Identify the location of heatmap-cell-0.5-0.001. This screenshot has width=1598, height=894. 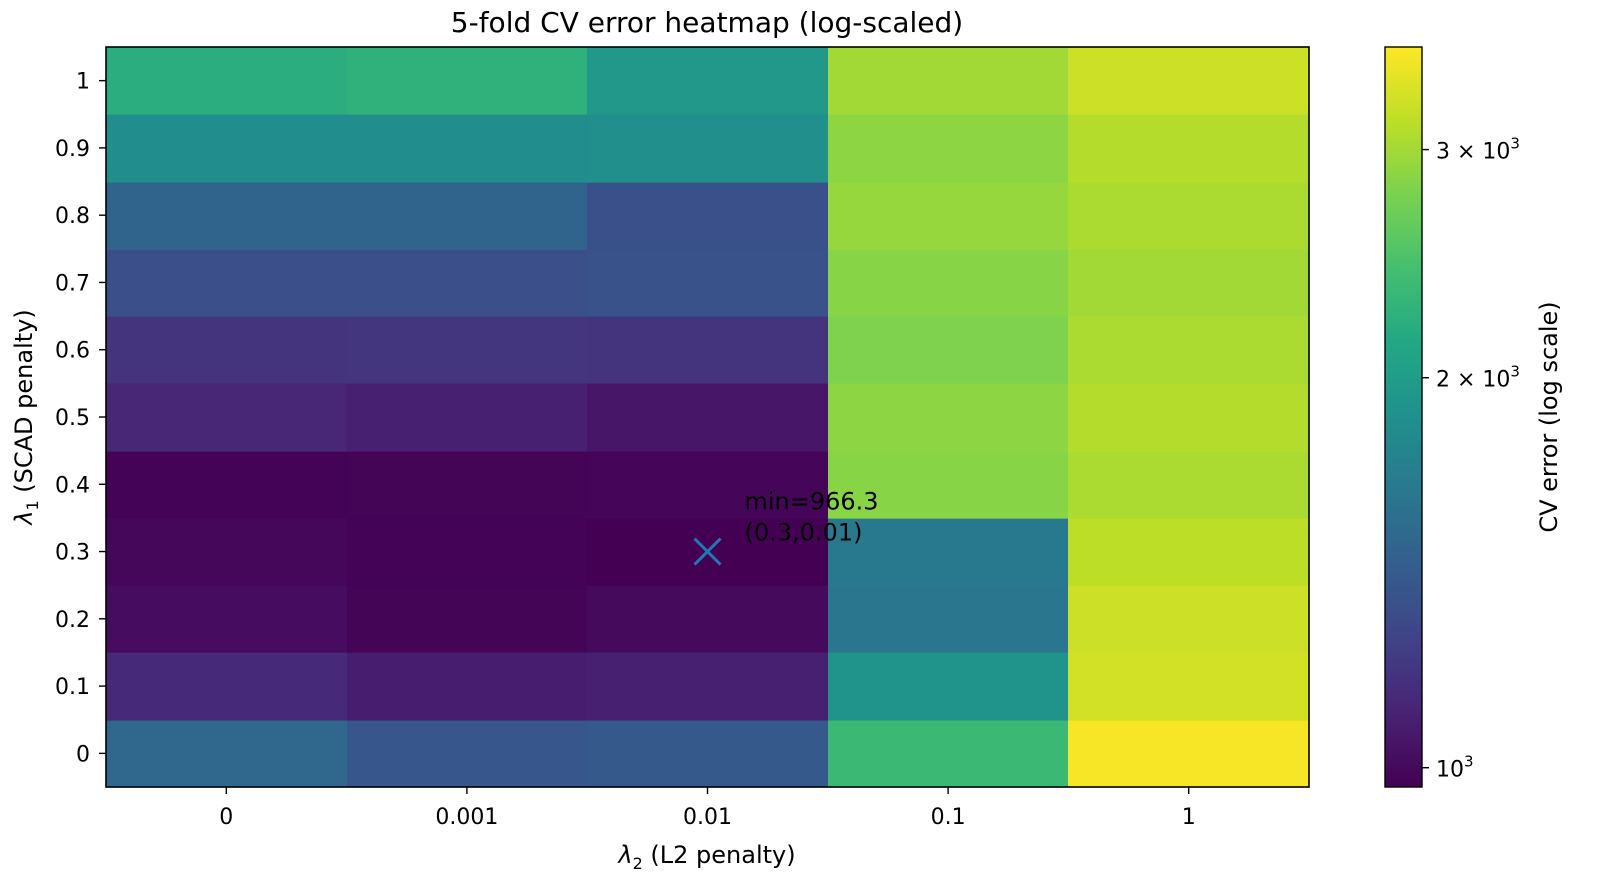
(467, 417).